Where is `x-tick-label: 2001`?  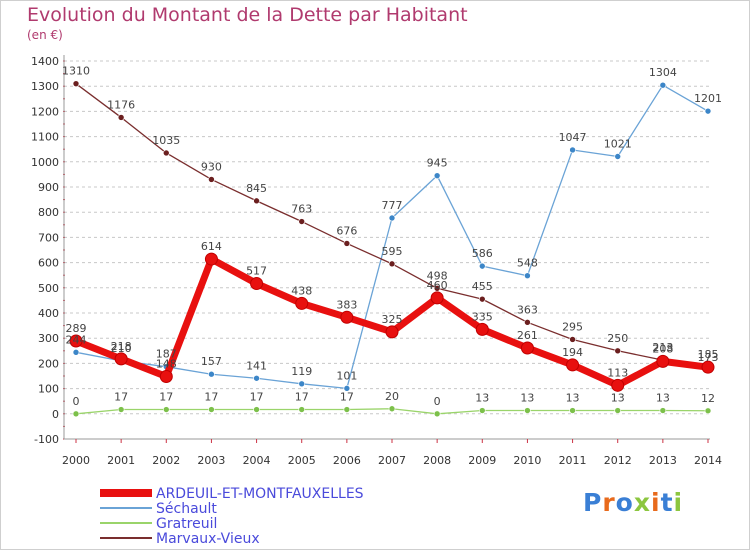
x-tick-label: 2001 is located at coordinates (121, 460).